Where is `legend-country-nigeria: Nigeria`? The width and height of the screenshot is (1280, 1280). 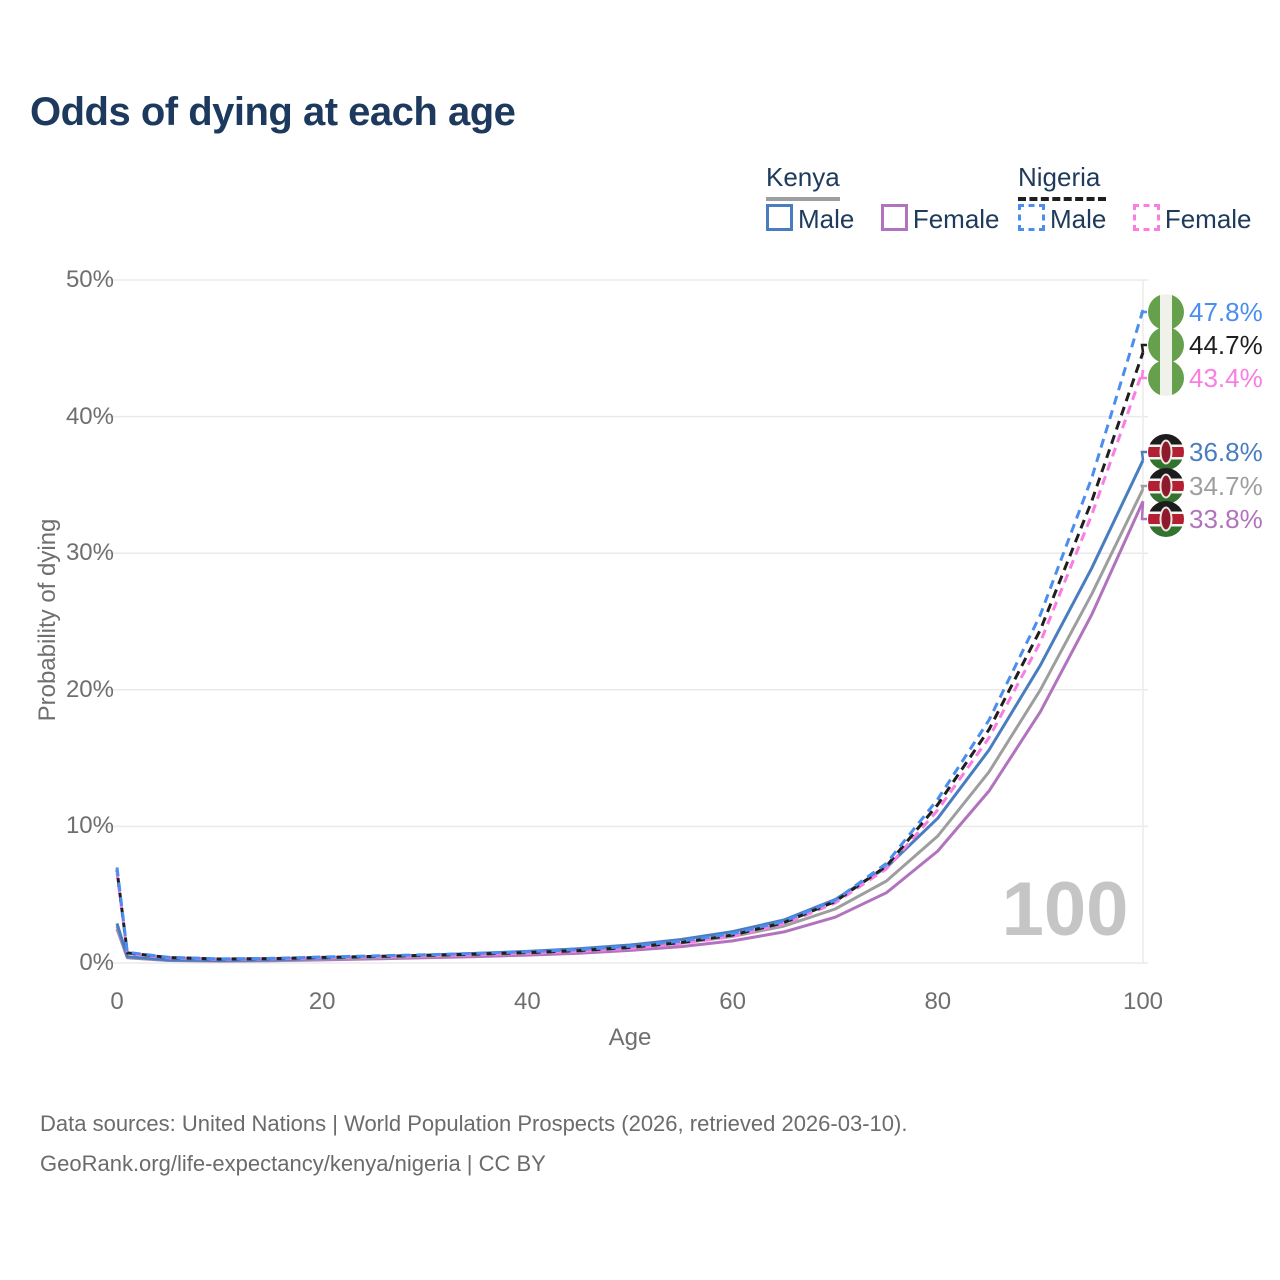 legend-country-nigeria: Nigeria is located at coordinates (1062, 181).